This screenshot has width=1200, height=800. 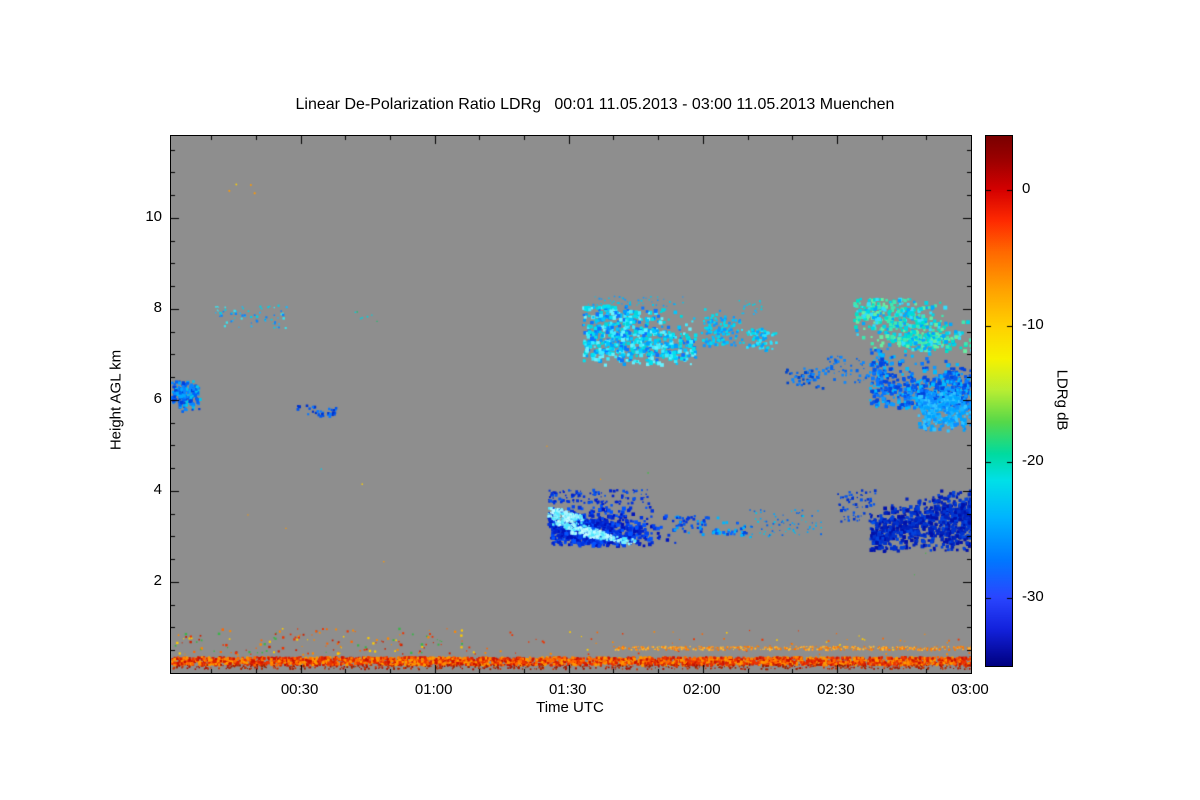 What do you see at coordinates (570, 707) in the screenshot?
I see `x-axis-label: Time UTC` at bounding box center [570, 707].